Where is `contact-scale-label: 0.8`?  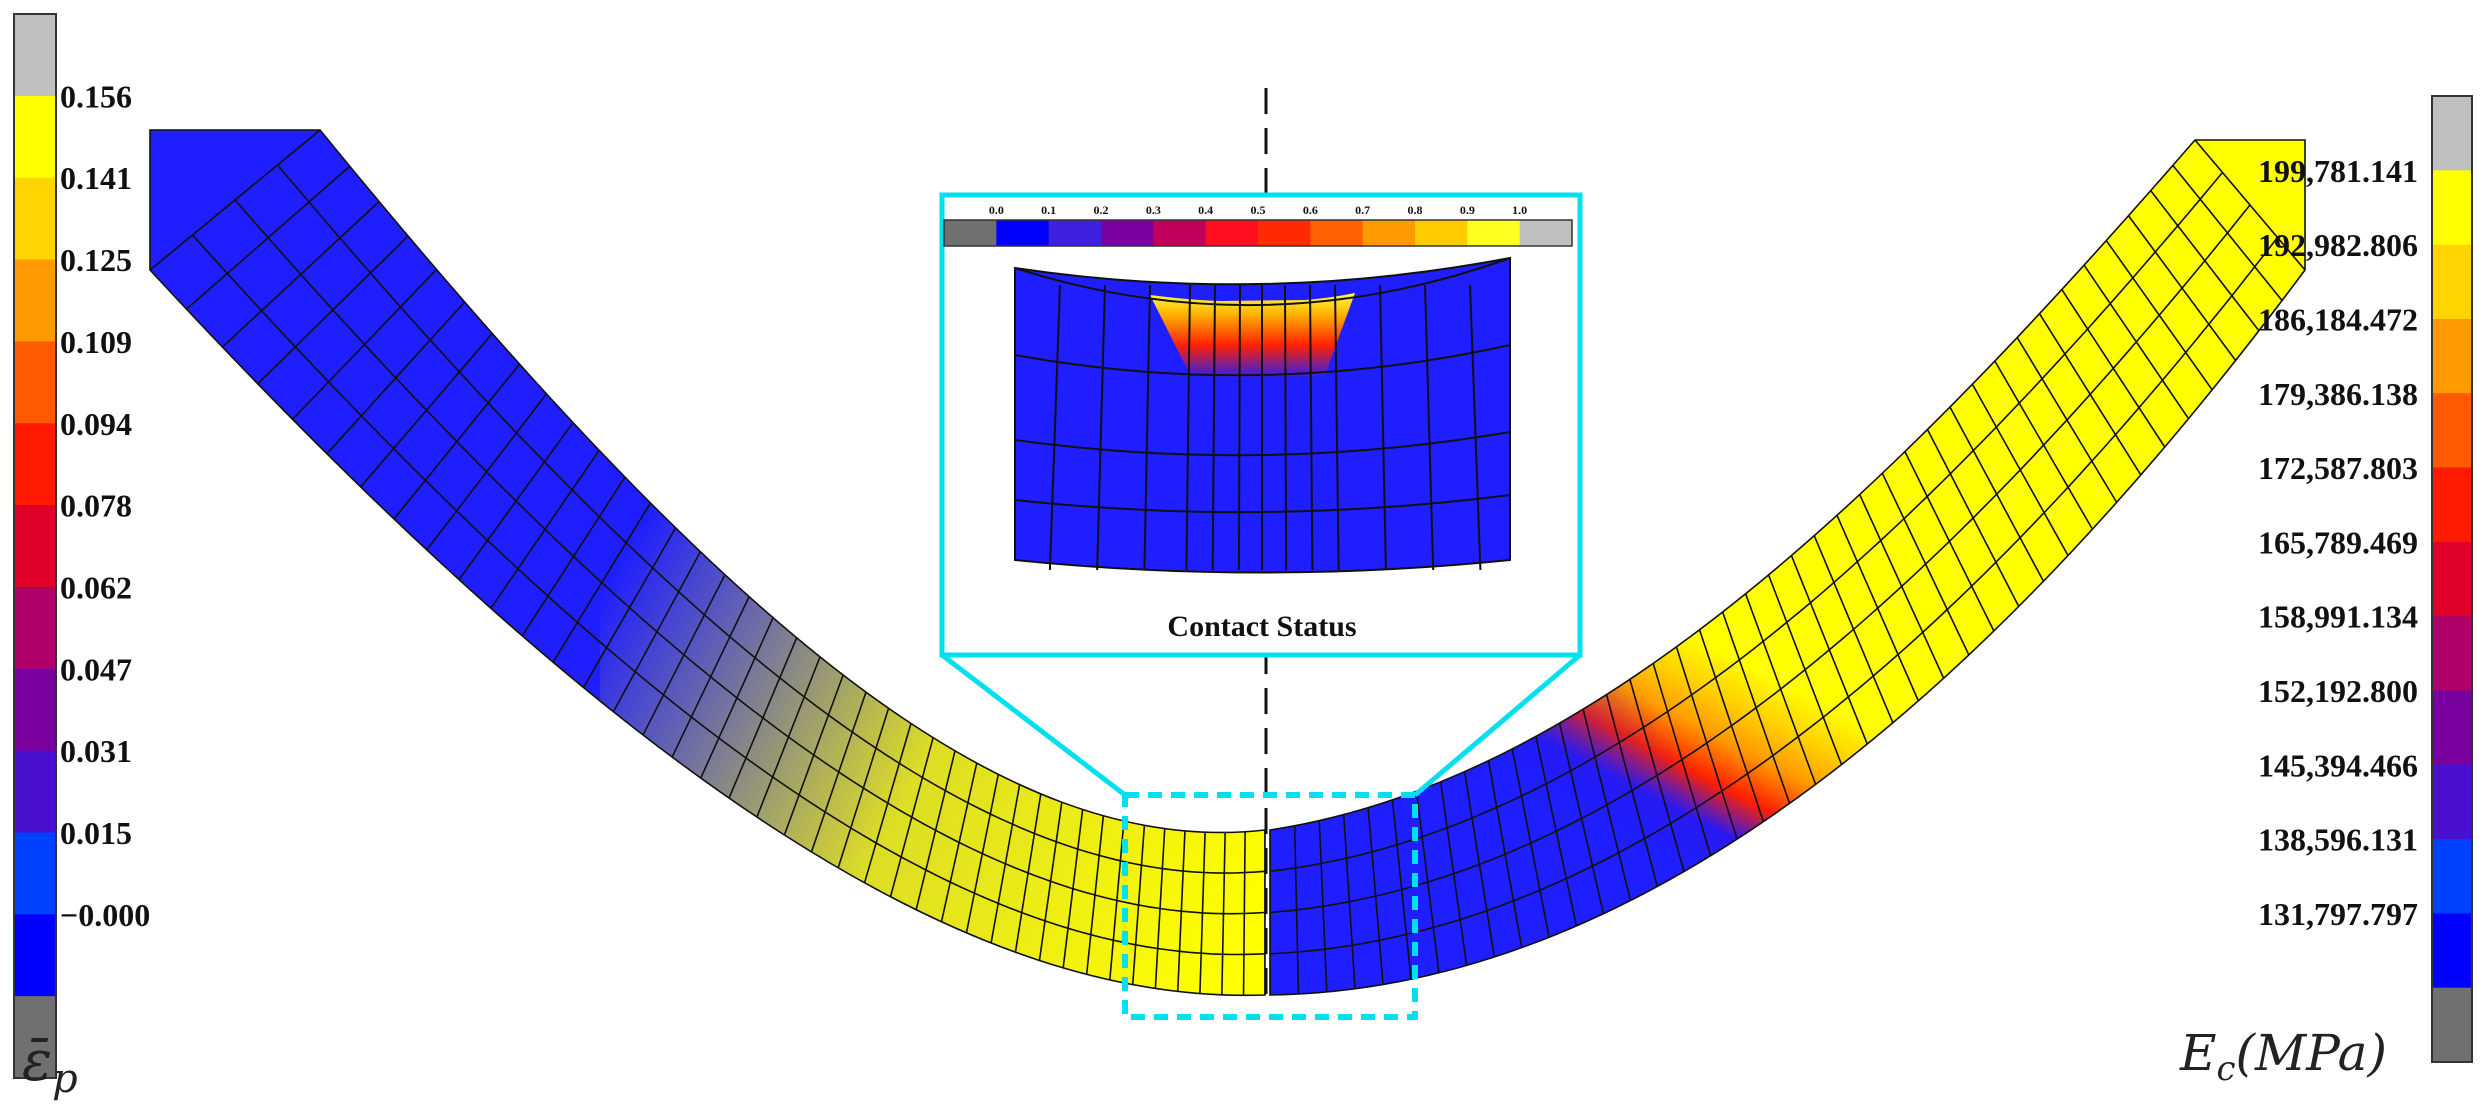
contact-scale-label: 0.8 is located at coordinates (1415, 210).